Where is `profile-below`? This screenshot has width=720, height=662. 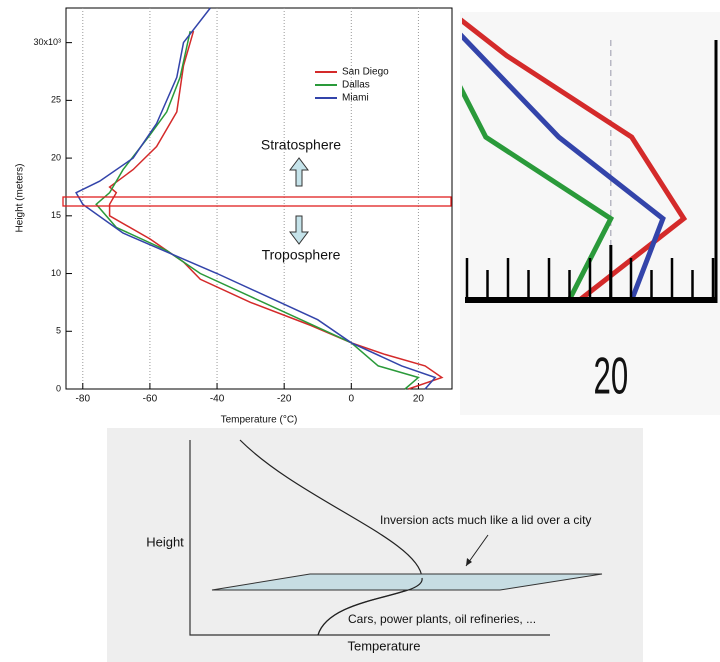
profile-below is located at coordinates (370, 606).